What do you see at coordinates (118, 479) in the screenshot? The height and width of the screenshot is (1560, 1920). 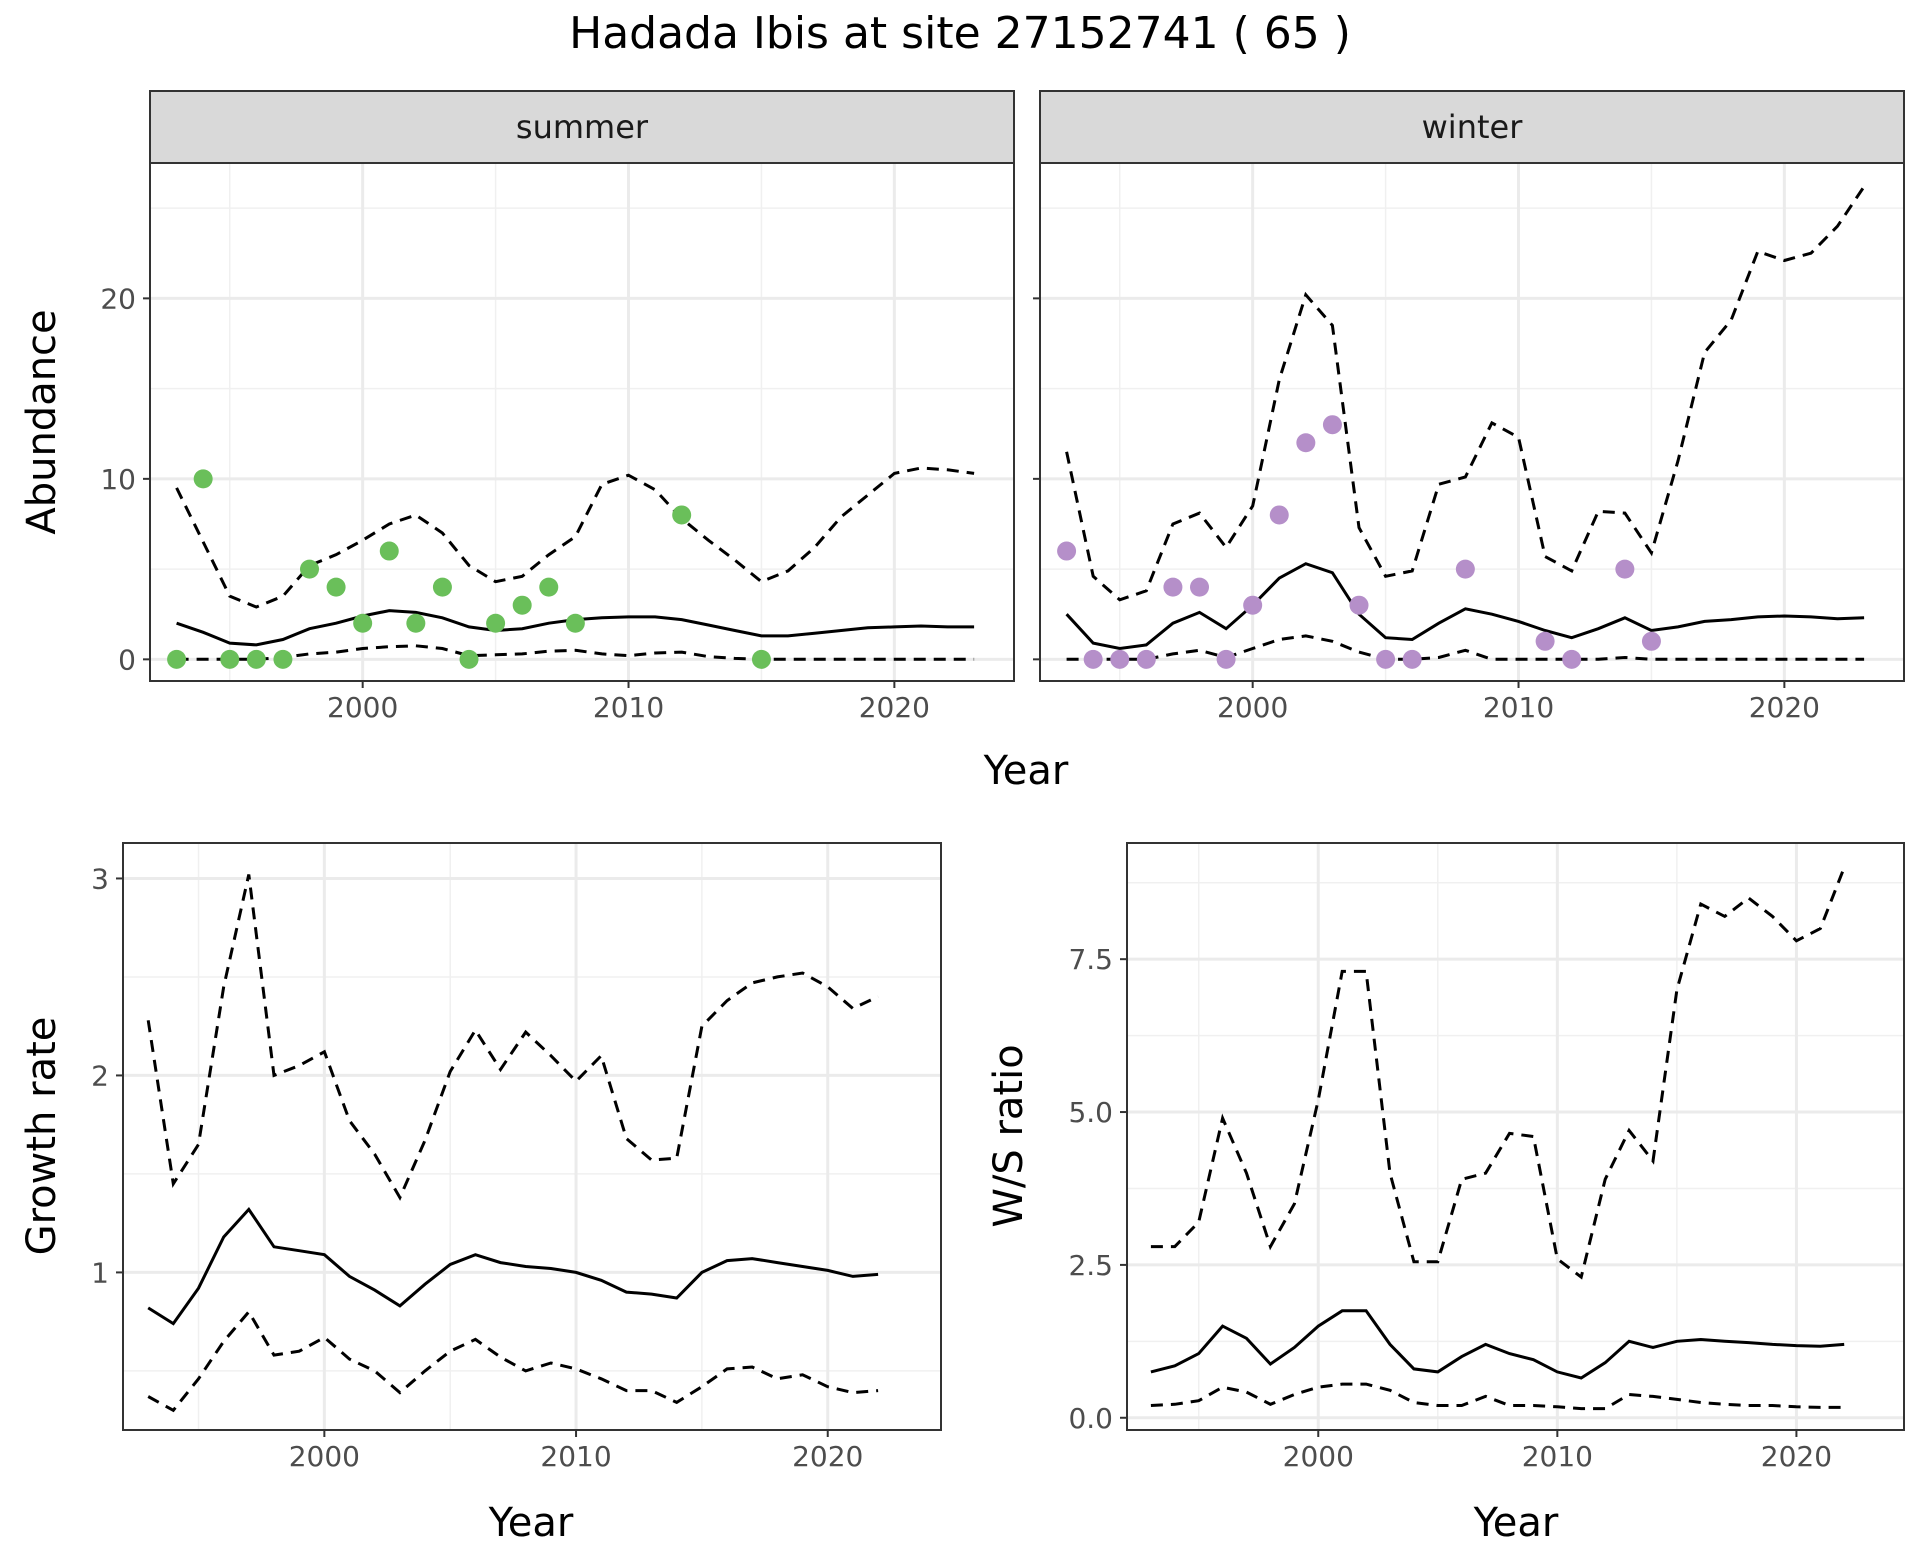 I see `y-tick-label: 10` at bounding box center [118, 479].